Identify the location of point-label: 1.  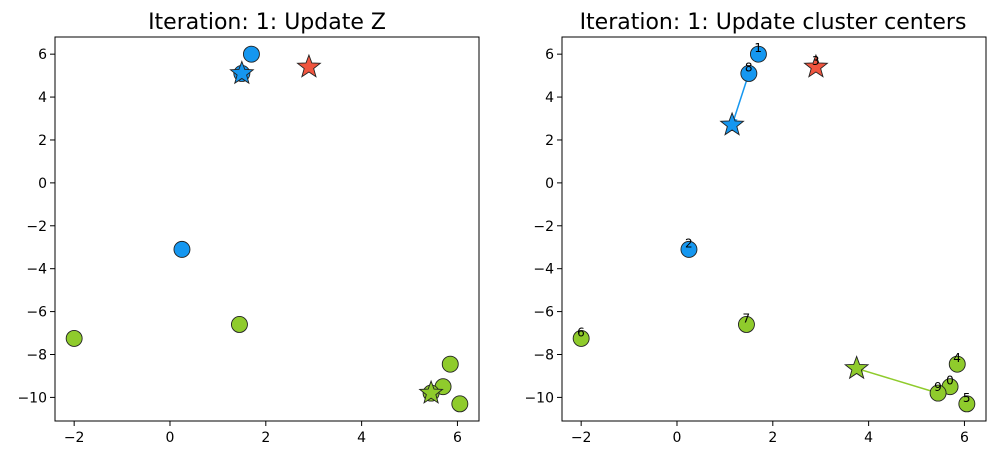
(758, 48).